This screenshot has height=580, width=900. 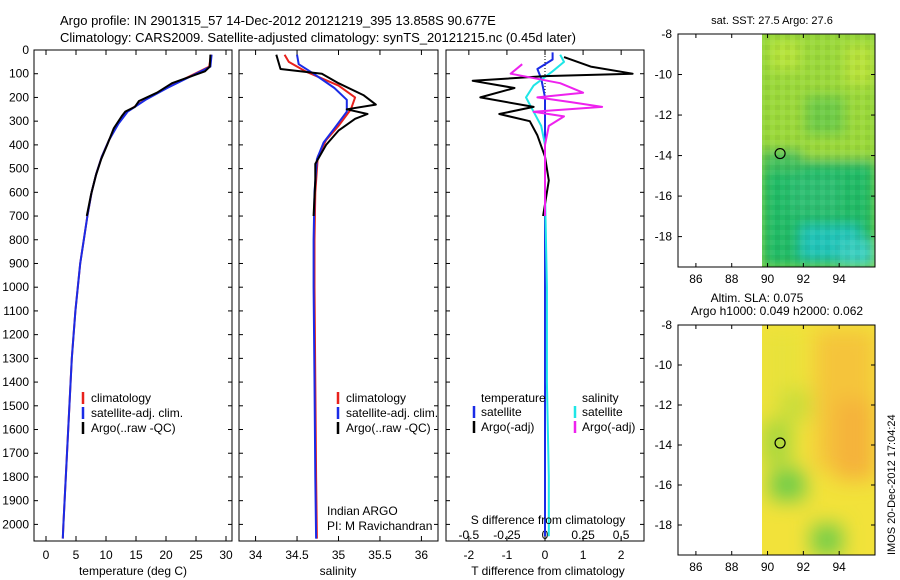 I want to click on sla-argo-marker, so click(x=780, y=443).